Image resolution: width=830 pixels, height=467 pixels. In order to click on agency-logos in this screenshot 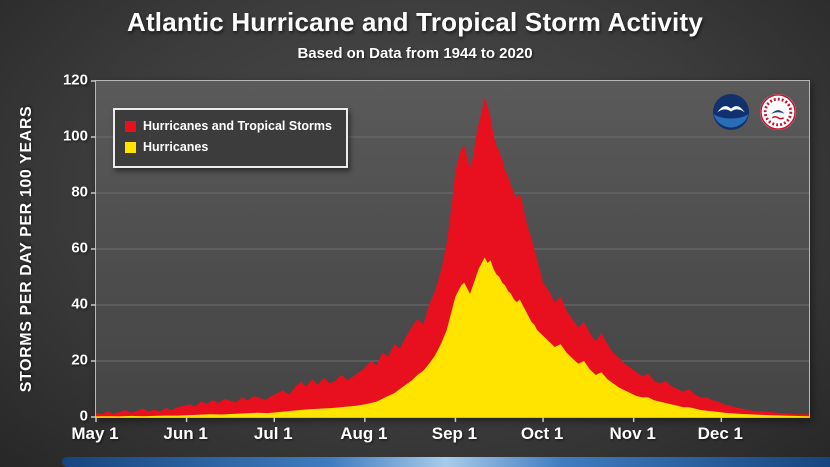, I will do `click(754, 112)`.